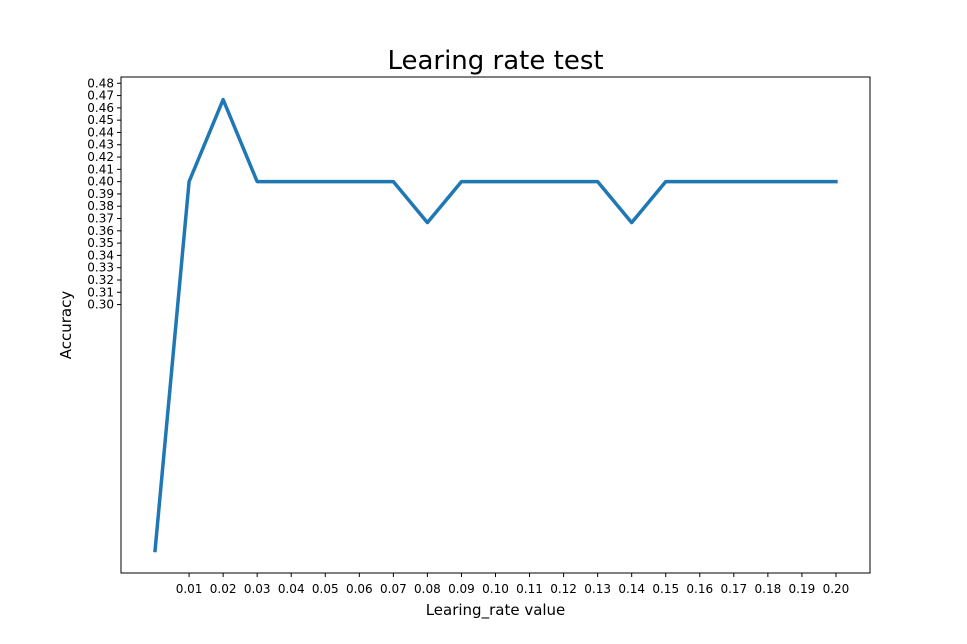 This screenshot has height=644, width=967. What do you see at coordinates (393, 589) in the screenshot?
I see `x-tick-label: 0.07` at bounding box center [393, 589].